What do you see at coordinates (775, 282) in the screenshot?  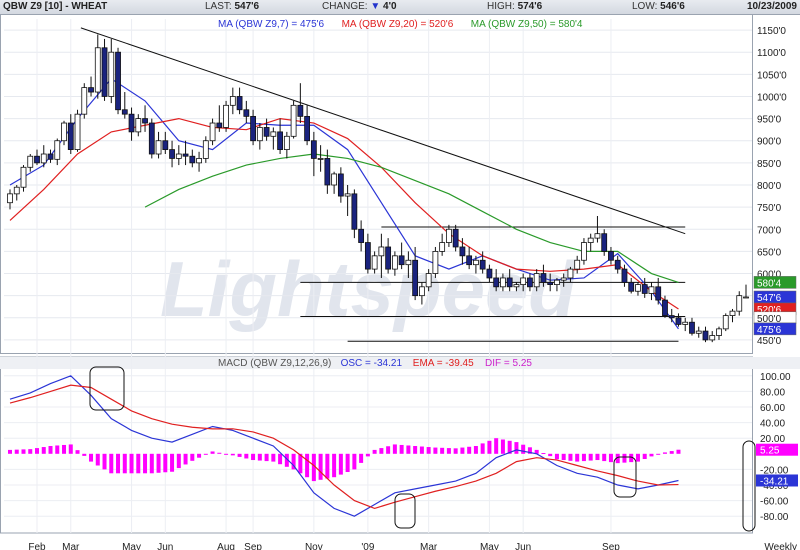 I see `price-tag` at bounding box center [775, 282].